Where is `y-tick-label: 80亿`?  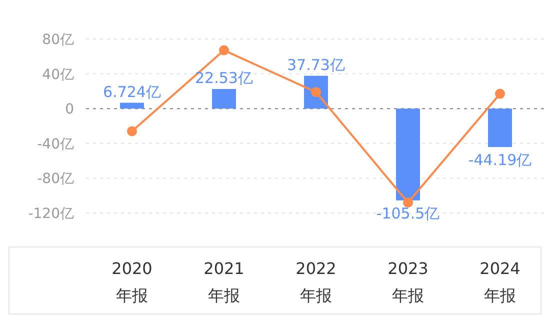
y-tick-label: 80亿 is located at coordinates (58, 40).